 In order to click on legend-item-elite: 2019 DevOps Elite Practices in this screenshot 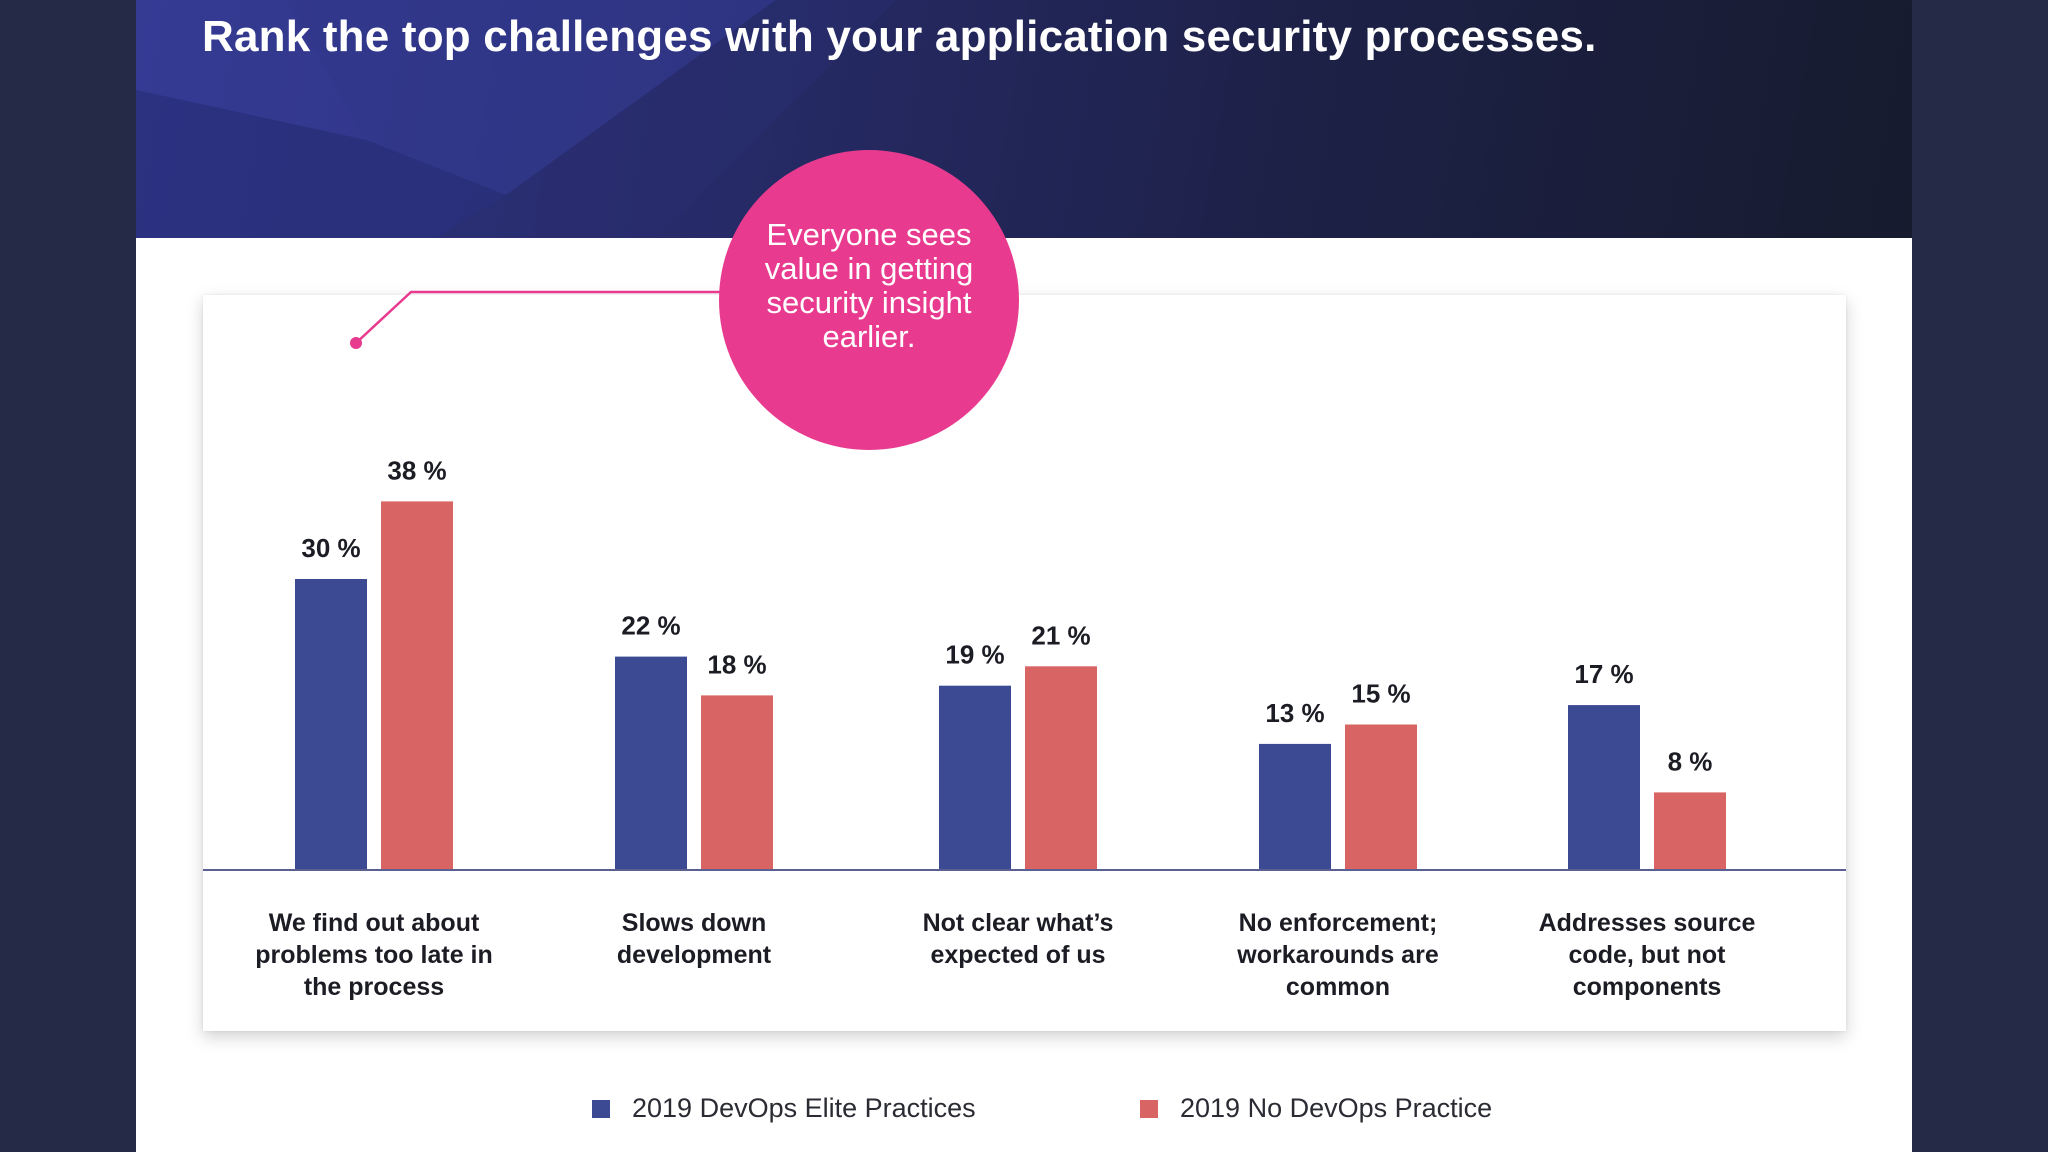, I will do `click(784, 1108)`.